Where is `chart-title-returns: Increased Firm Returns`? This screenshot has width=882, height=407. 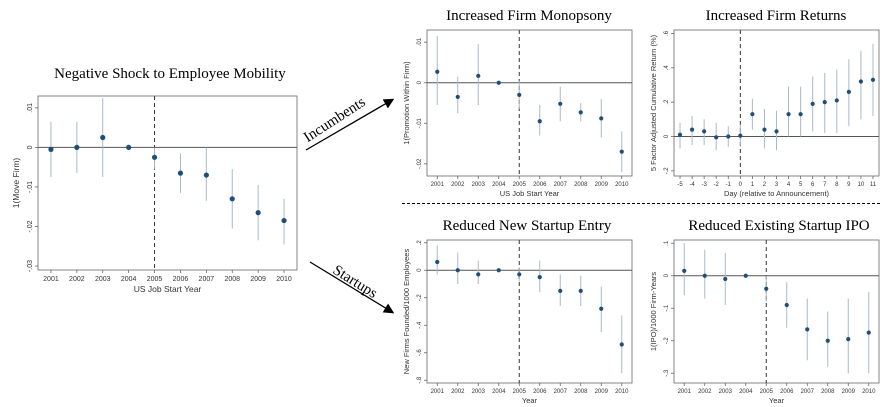
chart-title-returns: Increased Firm Returns is located at coordinates (776, 16).